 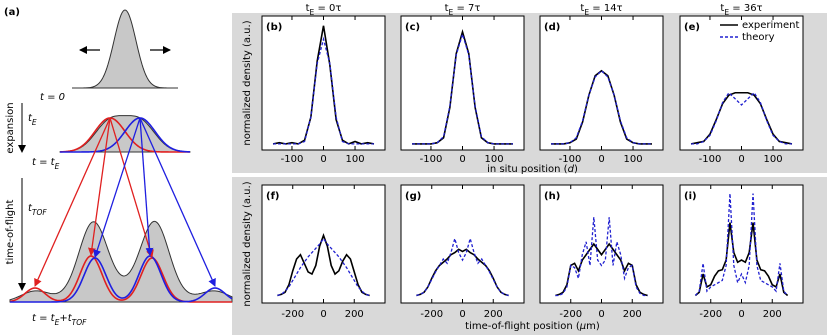 I want to click on text-part: TOF, so click(x=39, y=212).